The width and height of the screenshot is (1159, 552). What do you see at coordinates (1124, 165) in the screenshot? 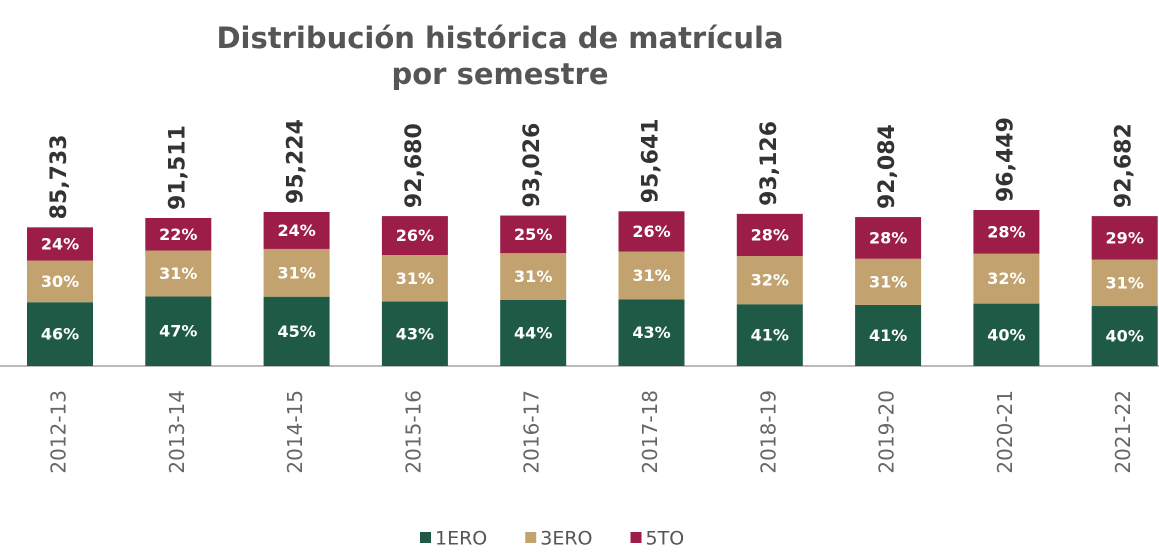
I see `total-label: 92,682` at bounding box center [1124, 165].